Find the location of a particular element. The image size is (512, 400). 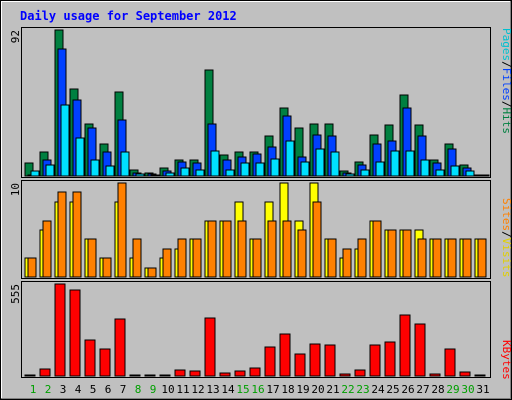

day-label-30: 30 is located at coordinates (467, 389).